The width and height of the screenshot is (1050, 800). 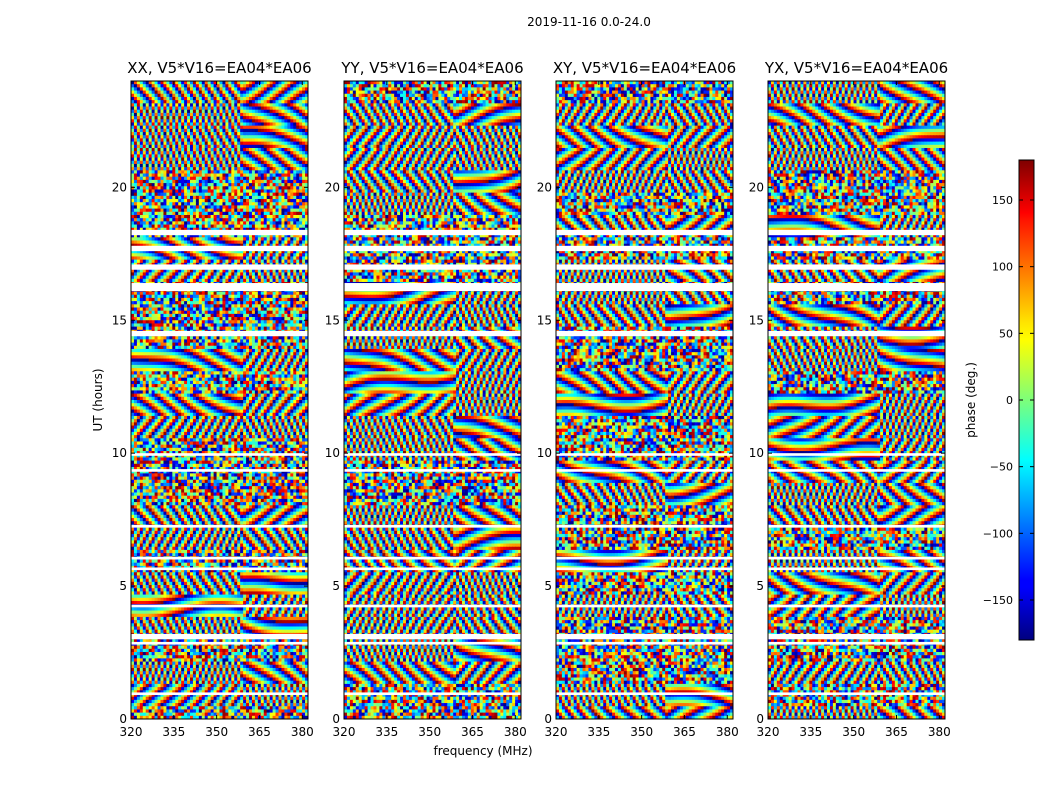 What do you see at coordinates (644, 68) in the screenshot?
I see `panel-title: XY, V5*V16=EA04*EA06` at bounding box center [644, 68].